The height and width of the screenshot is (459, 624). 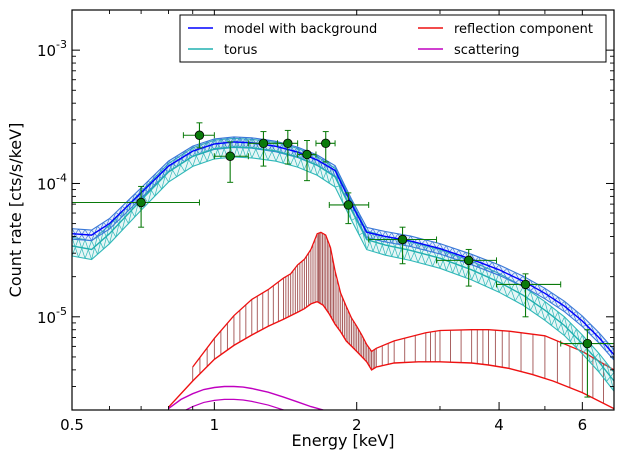 I want to click on scattering-lower-line, so click(x=235, y=404).